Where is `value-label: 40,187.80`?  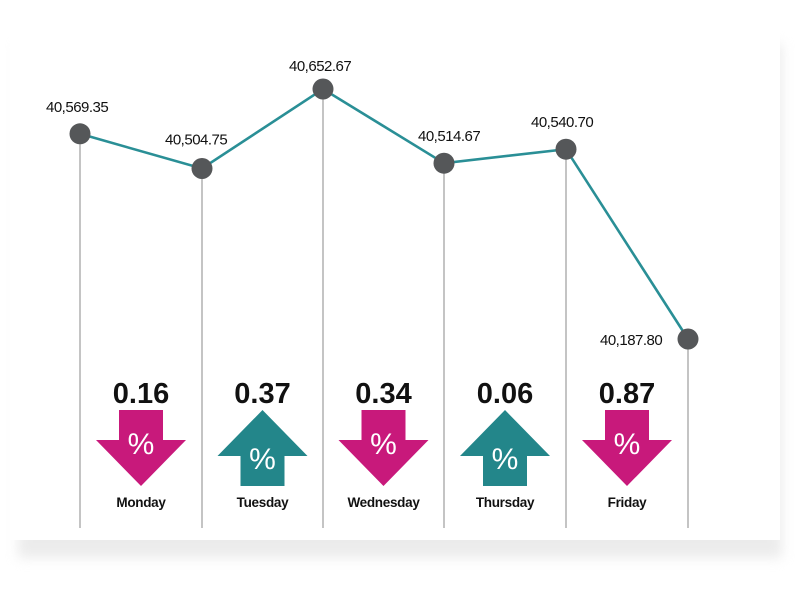
value-label: 40,187.80 is located at coordinates (631, 340).